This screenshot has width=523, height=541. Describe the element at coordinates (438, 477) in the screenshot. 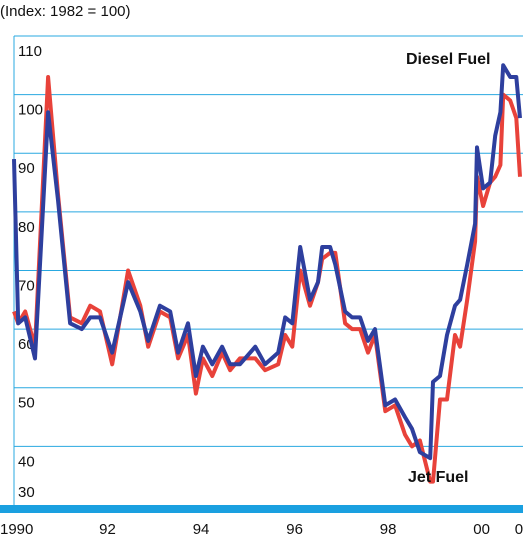

I see `series-label: Jet Fuel` at that location.